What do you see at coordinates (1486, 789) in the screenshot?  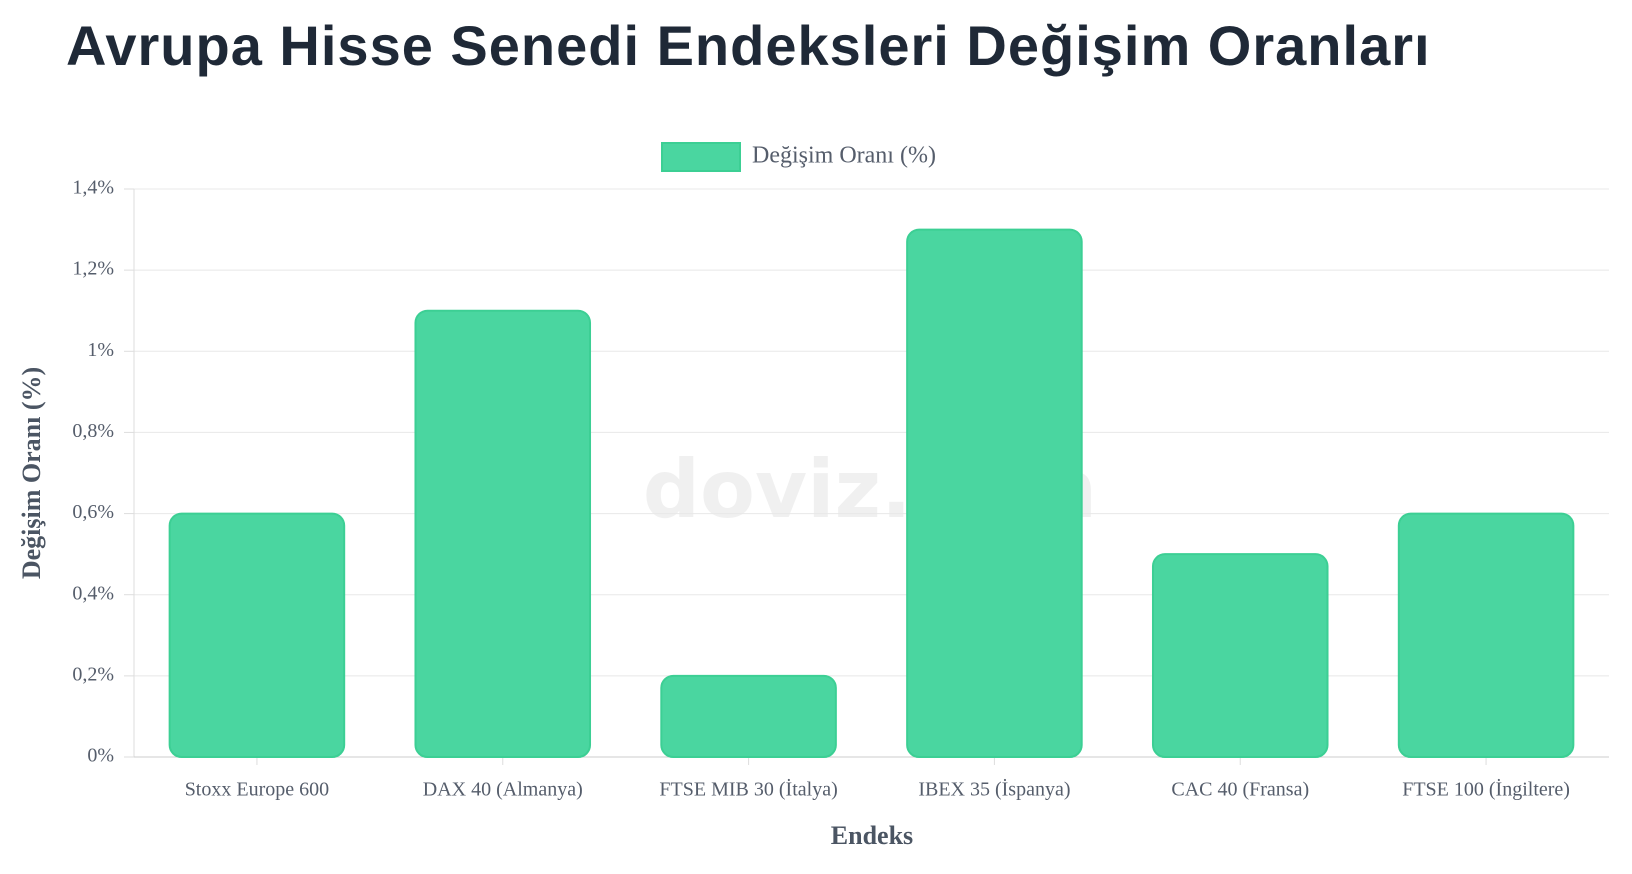 I see `x-tick-label: FTSE 100 (İngiltere)` at bounding box center [1486, 789].